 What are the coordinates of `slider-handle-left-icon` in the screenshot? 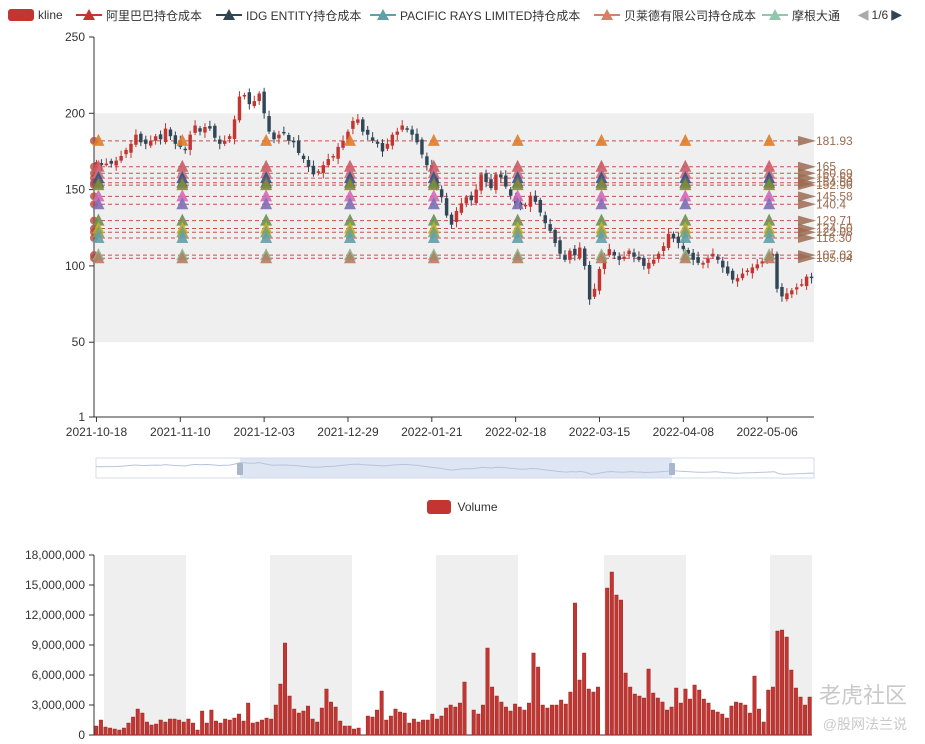 It's located at (240, 469).